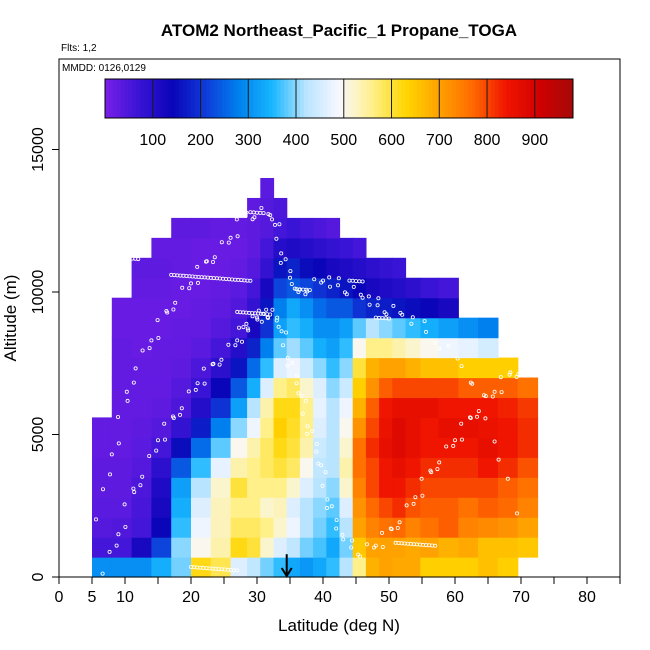 The image size is (650, 650). Describe the element at coordinates (38, 292) in the screenshot. I see `y-tick-label: 10000` at that location.